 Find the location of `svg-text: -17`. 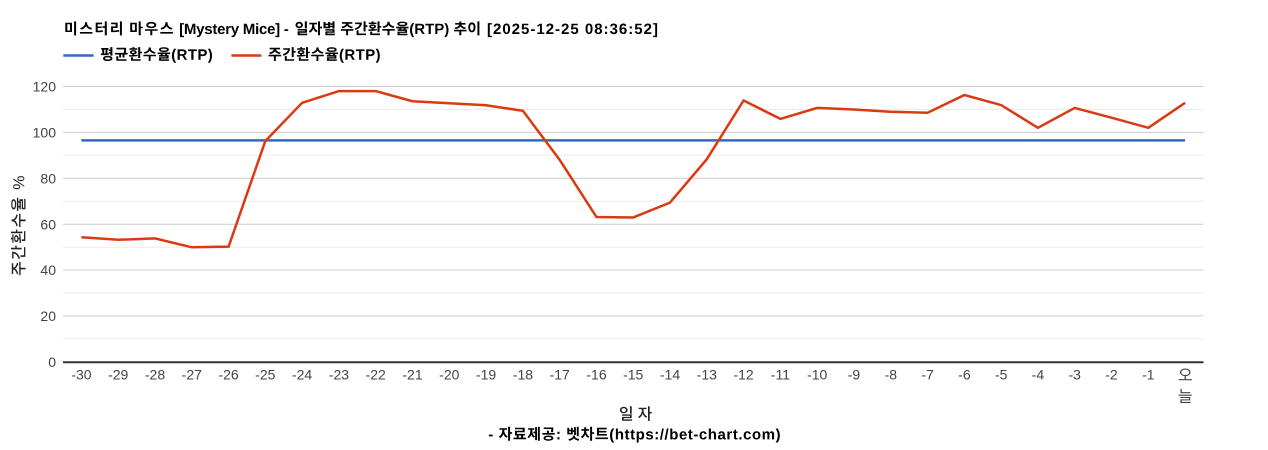

svg-text: -17 is located at coordinates (560, 375).